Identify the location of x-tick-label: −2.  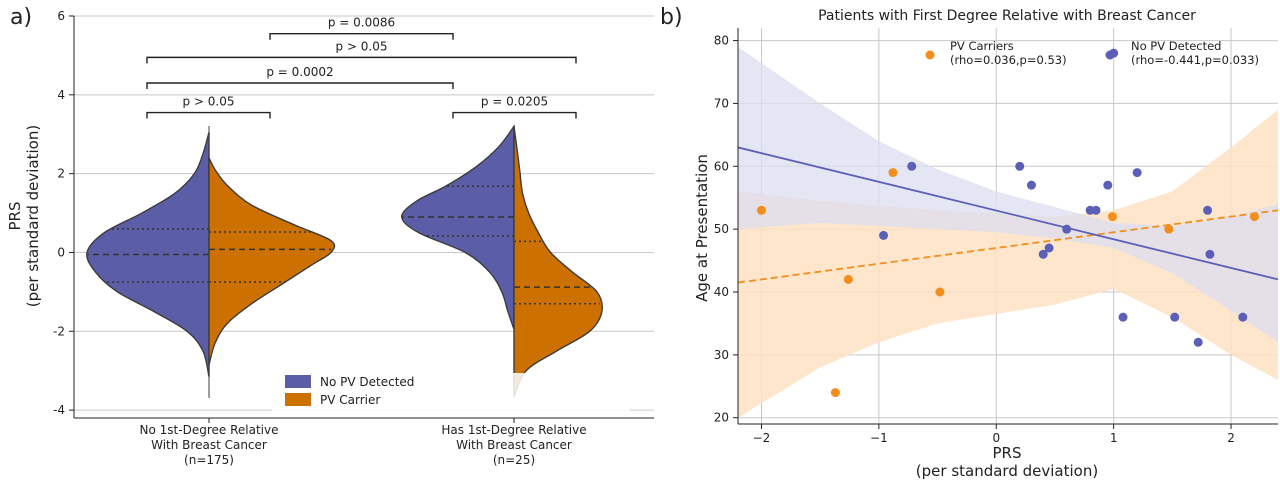
(762, 438).